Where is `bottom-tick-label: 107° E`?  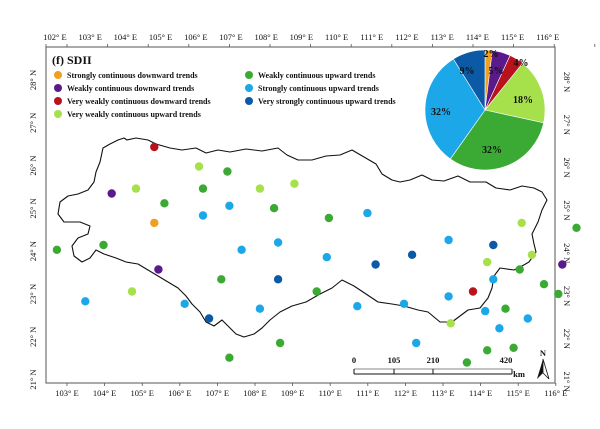
bottom-tick-label: 107° E is located at coordinates (217, 393).